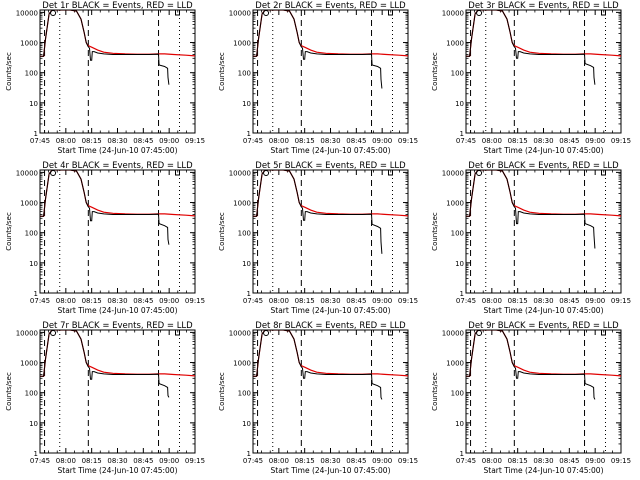 This screenshot has width=640, height=480. Describe the element at coordinates (117, 6) in the screenshot. I see `panel-title: Det 1r BLACK = Events, RED = LLD` at that location.